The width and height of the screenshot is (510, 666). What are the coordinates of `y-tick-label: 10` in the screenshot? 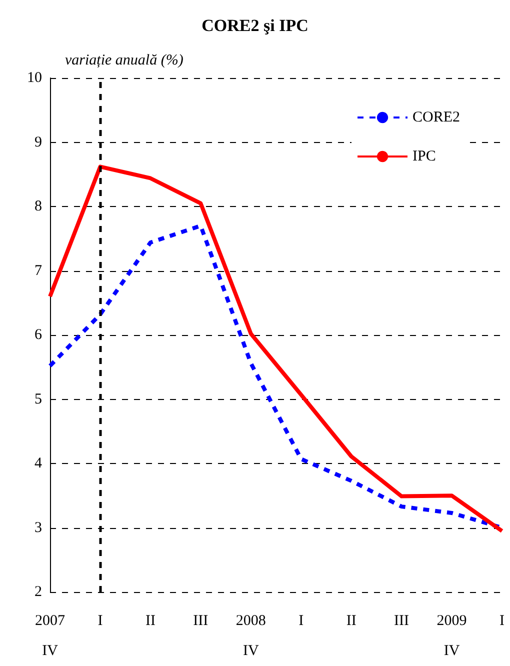 It's located at (34, 78).